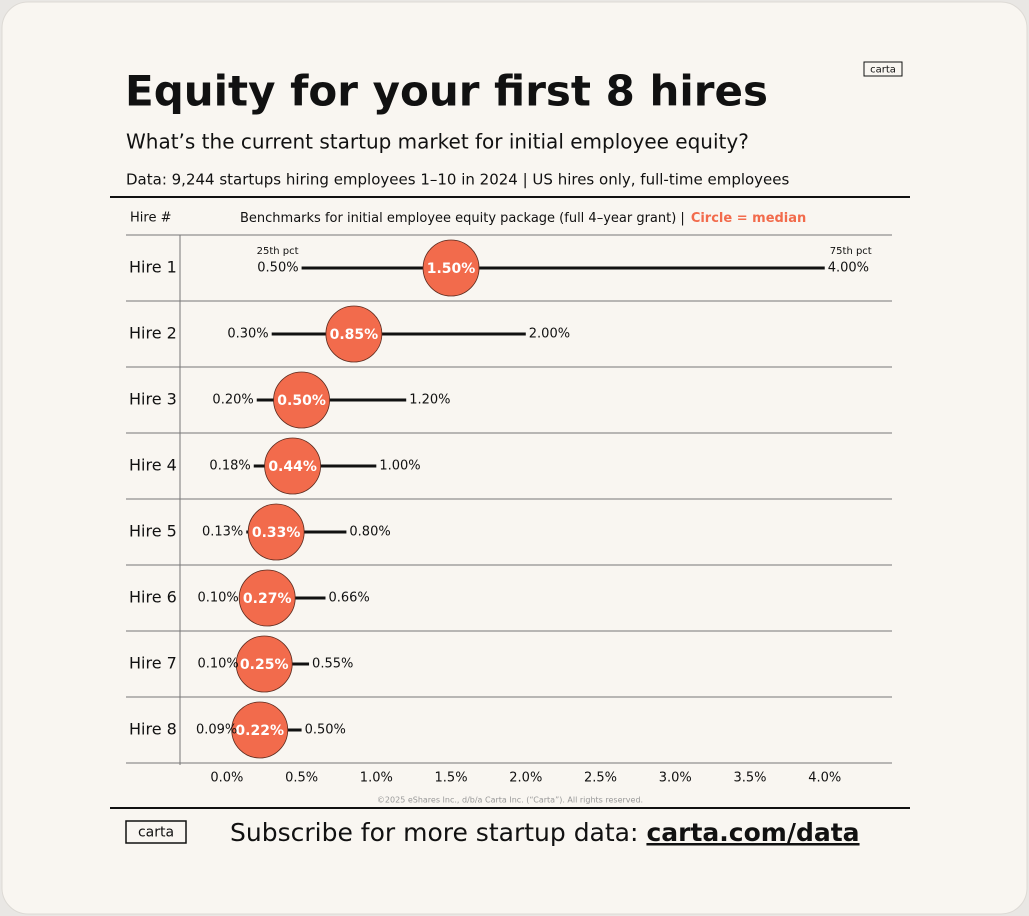 This screenshot has width=1029, height=916. I want to click on median-label: 0.44%, so click(292, 467).